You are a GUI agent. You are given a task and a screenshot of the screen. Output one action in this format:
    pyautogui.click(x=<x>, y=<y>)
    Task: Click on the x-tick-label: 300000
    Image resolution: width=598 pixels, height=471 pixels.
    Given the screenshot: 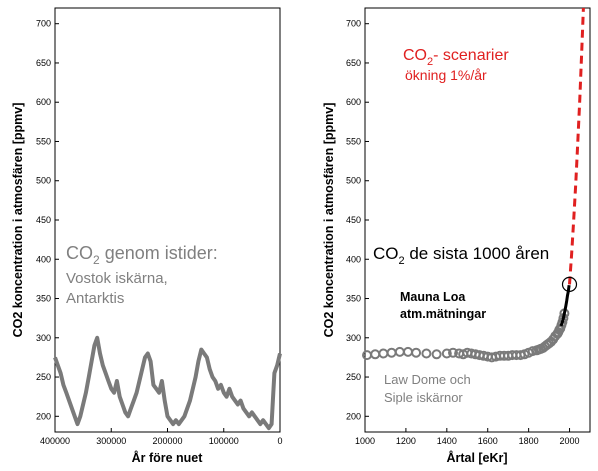 What is the action you would take?
    pyautogui.click(x=111, y=441)
    